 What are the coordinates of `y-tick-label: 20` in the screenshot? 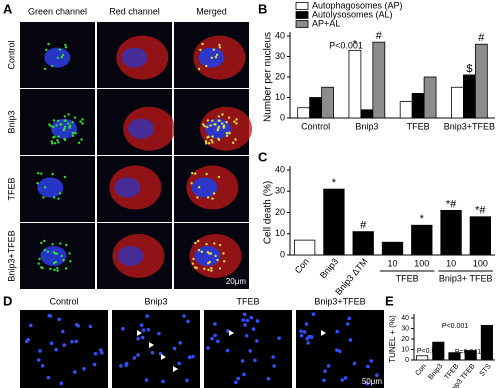 It's located at (280, 76).